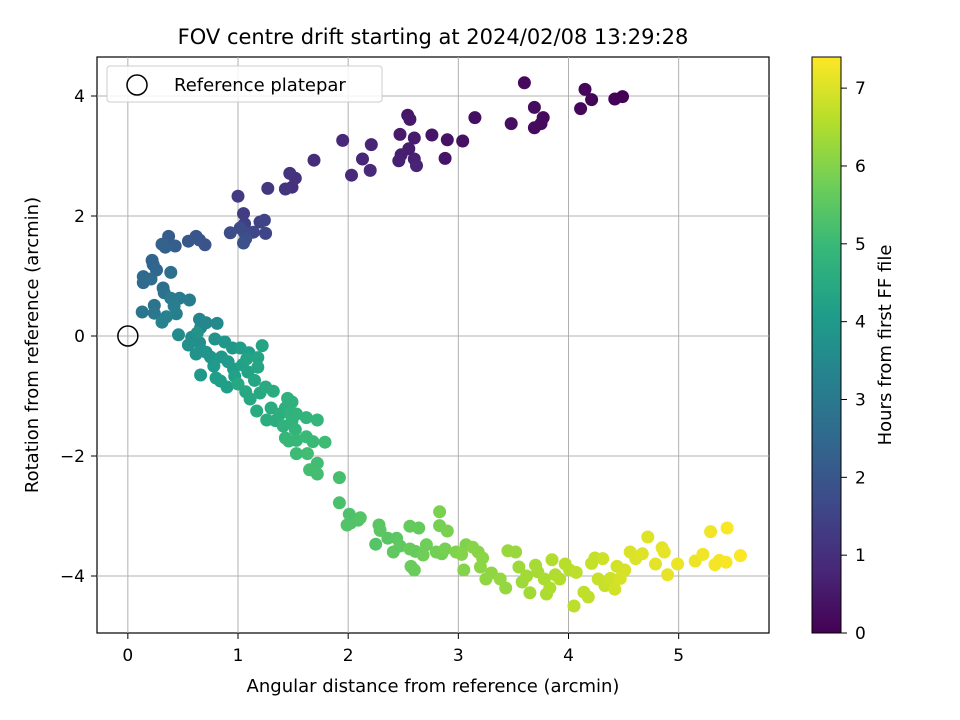 The height and width of the screenshot is (720, 960). What do you see at coordinates (128, 336) in the screenshot?
I see `reference-marker` at bounding box center [128, 336].